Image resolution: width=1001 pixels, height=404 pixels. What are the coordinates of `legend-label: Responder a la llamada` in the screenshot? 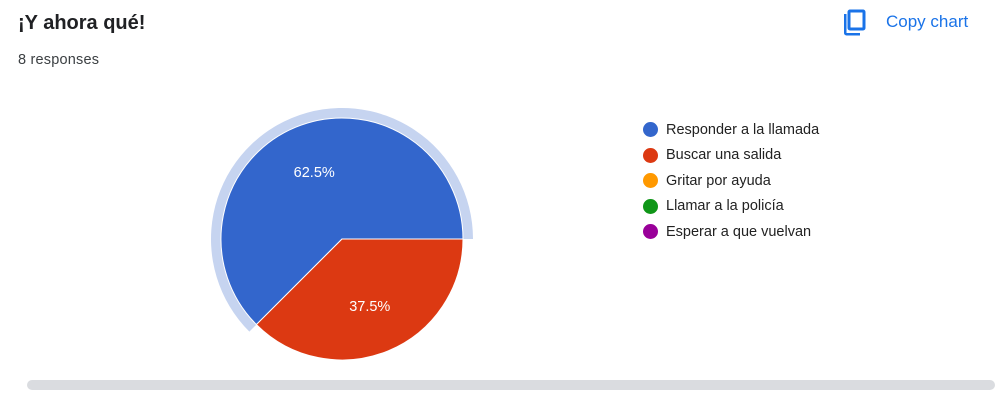 It's located at (743, 129).